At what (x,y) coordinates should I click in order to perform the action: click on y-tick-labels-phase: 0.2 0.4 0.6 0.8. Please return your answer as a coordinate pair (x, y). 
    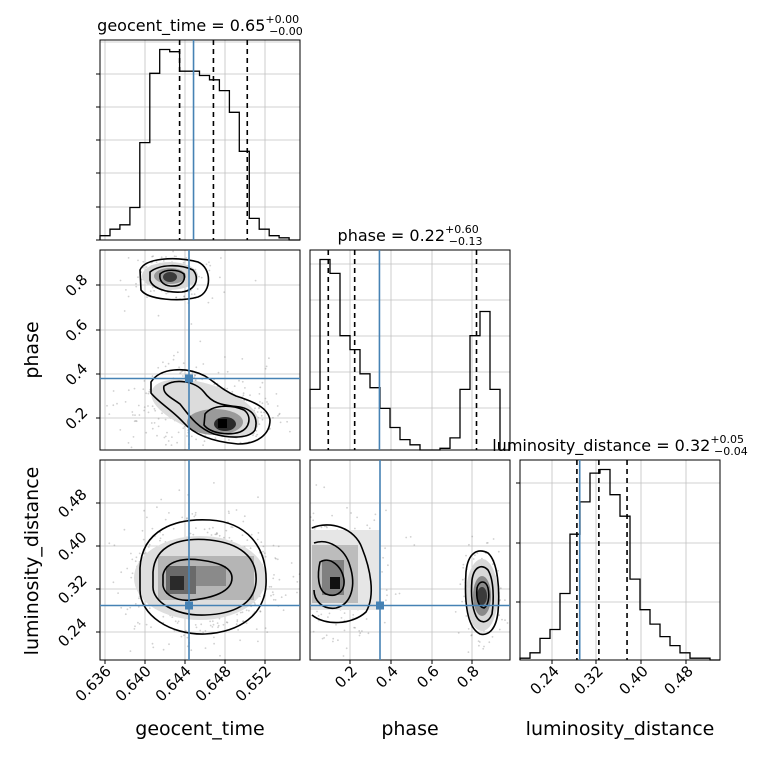
    Looking at the image, I should click on (77, 352).